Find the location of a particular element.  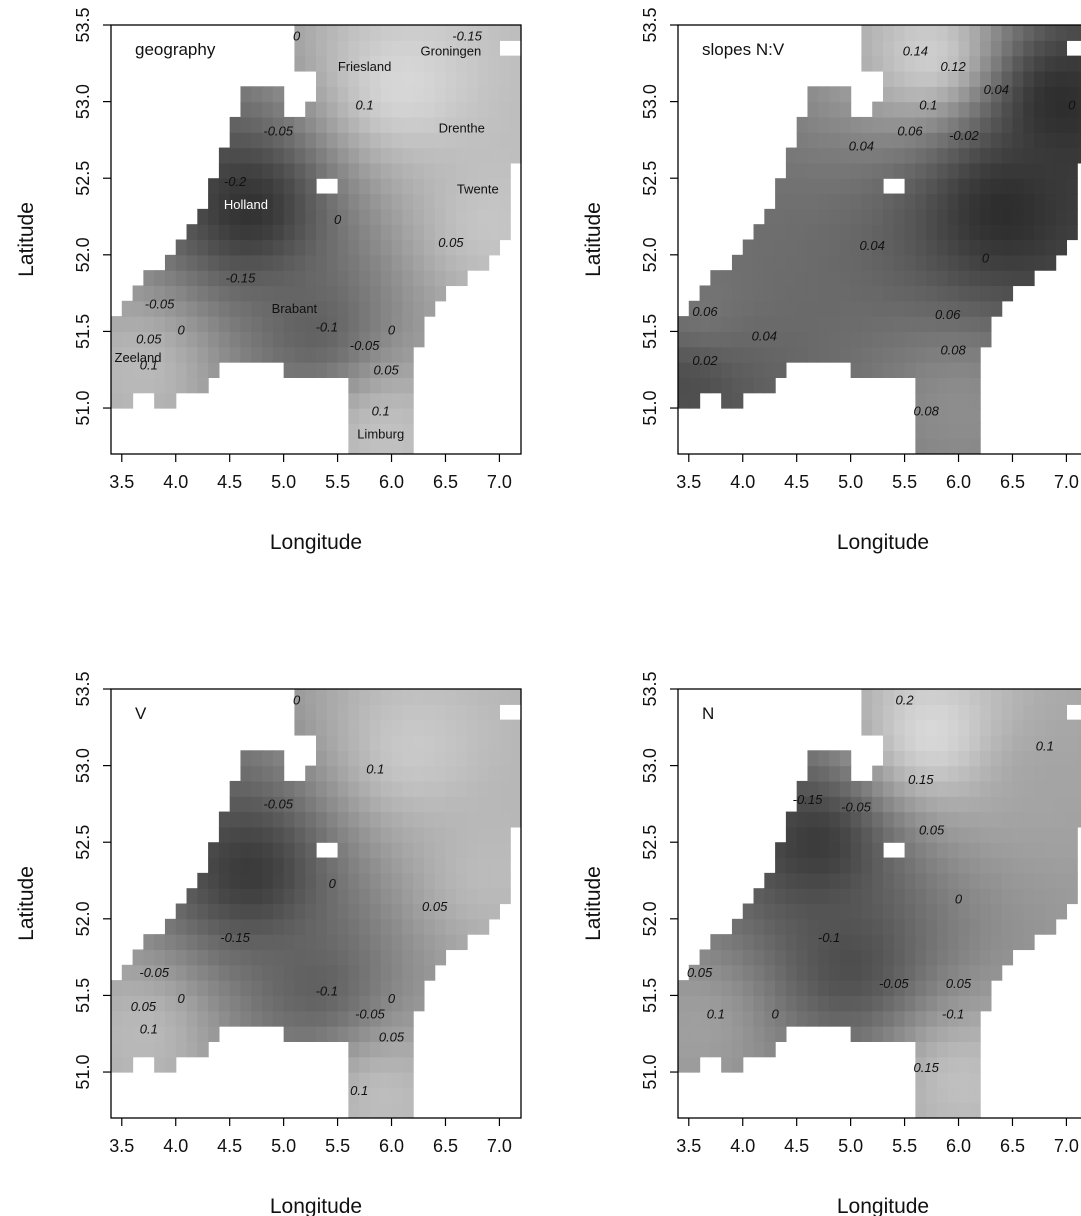

y-tick-label: 52.0 is located at coordinates (650, 918).